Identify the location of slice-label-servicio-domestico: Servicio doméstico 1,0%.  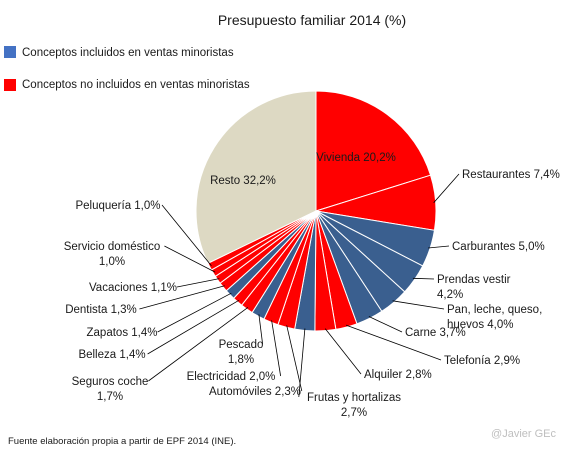
(112, 254).